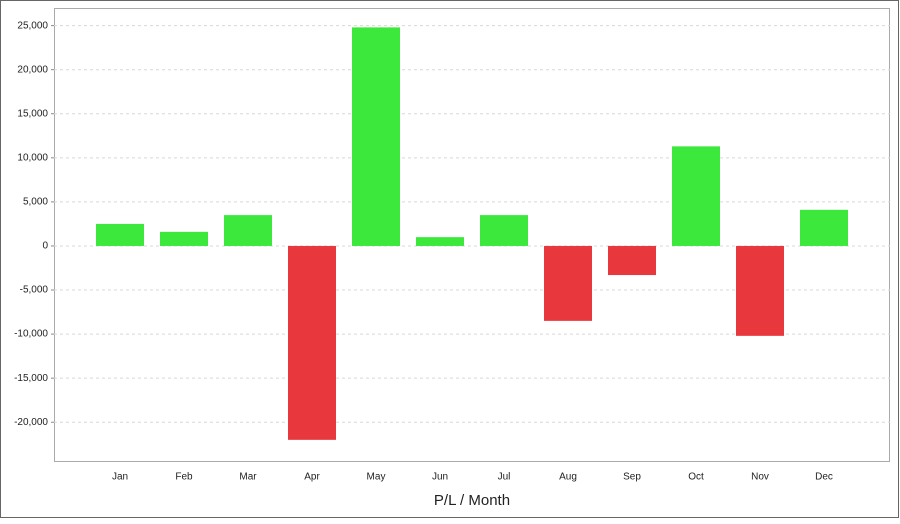  What do you see at coordinates (696, 477) in the screenshot?
I see `x-tick-label: Oct` at bounding box center [696, 477].